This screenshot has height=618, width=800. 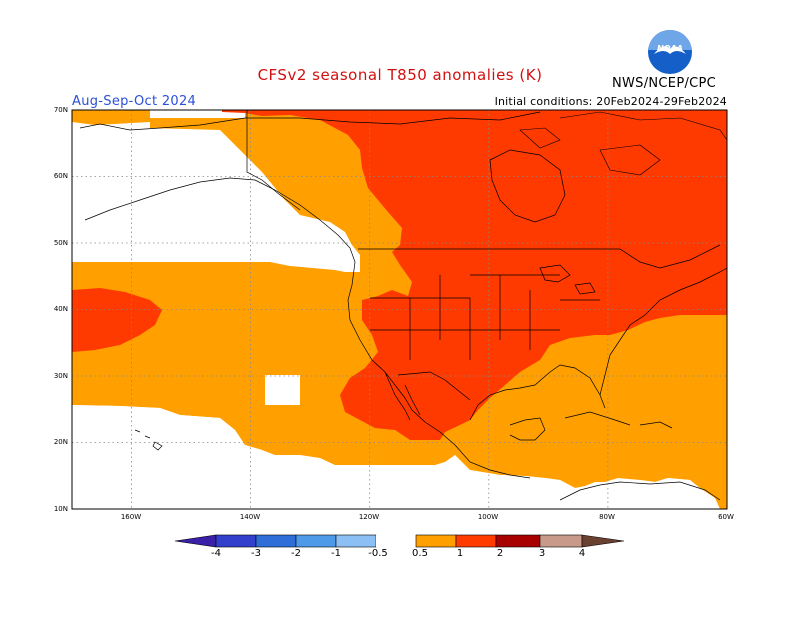 I want to click on initial-conditions-label: Initial conditions: 20Feb2024-29Feb2024, so click(x=610, y=101).